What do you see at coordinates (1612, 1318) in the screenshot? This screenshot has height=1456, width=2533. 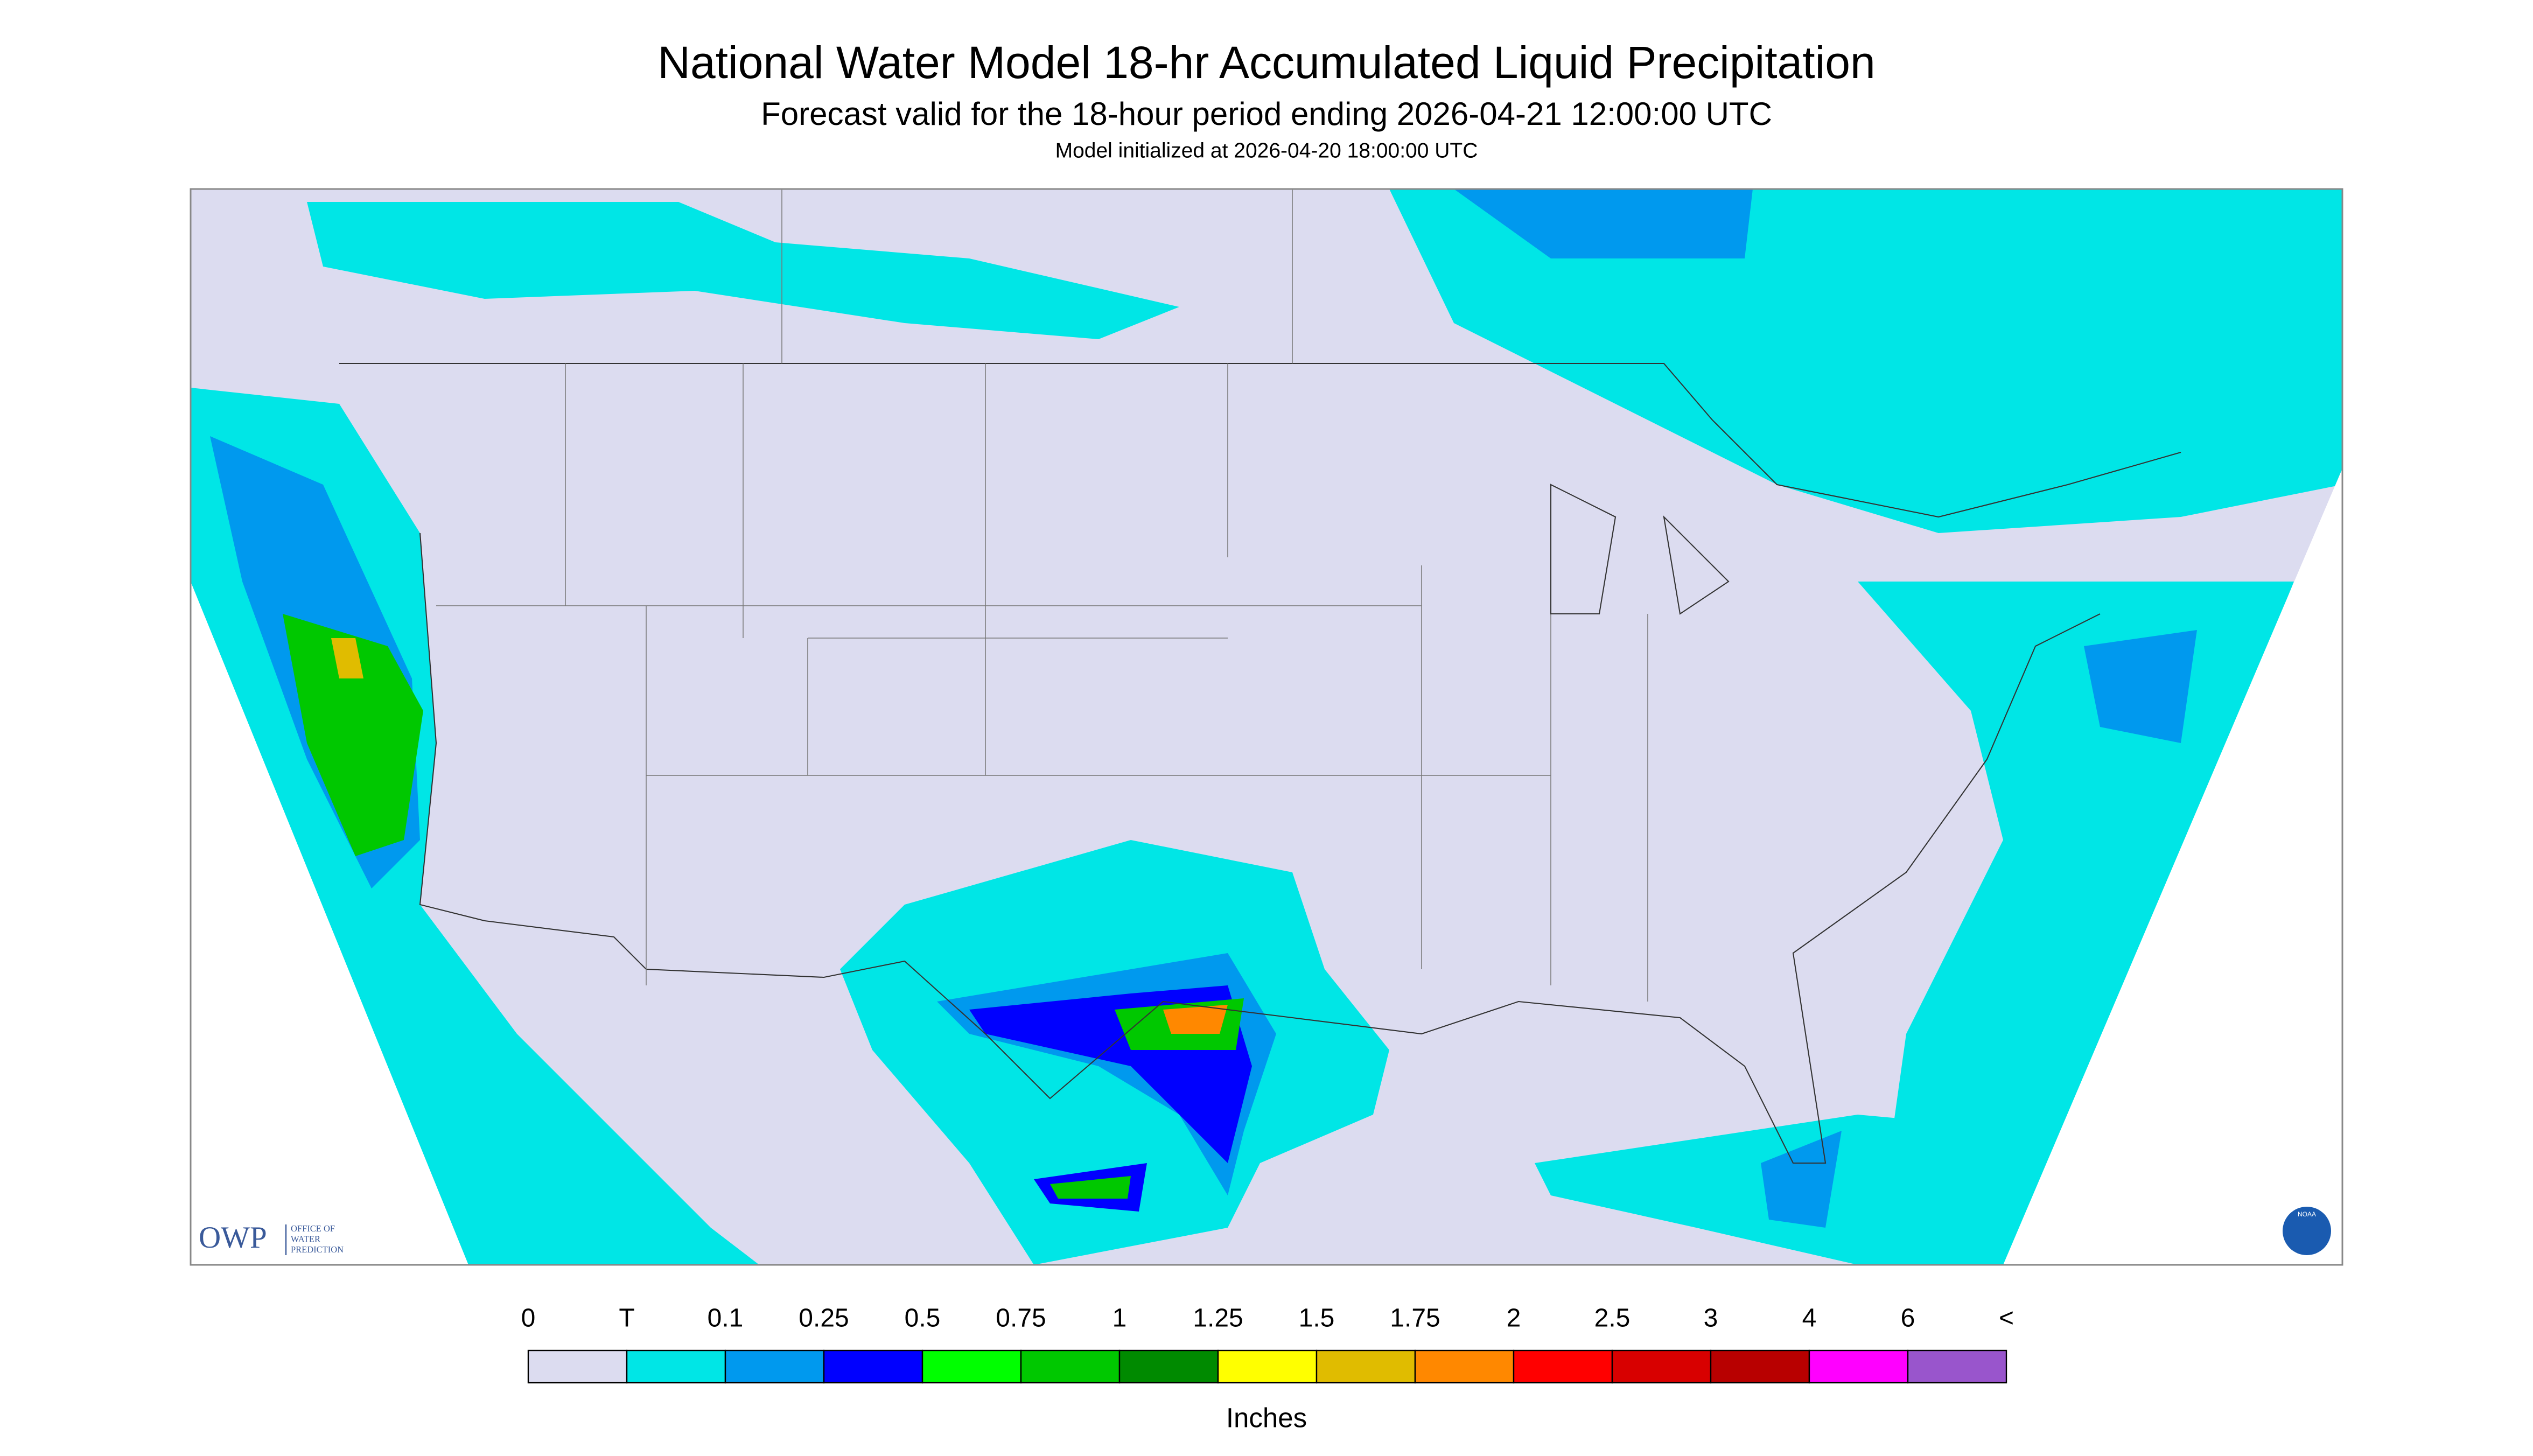 I see `legend-label: 2.5` at bounding box center [1612, 1318].